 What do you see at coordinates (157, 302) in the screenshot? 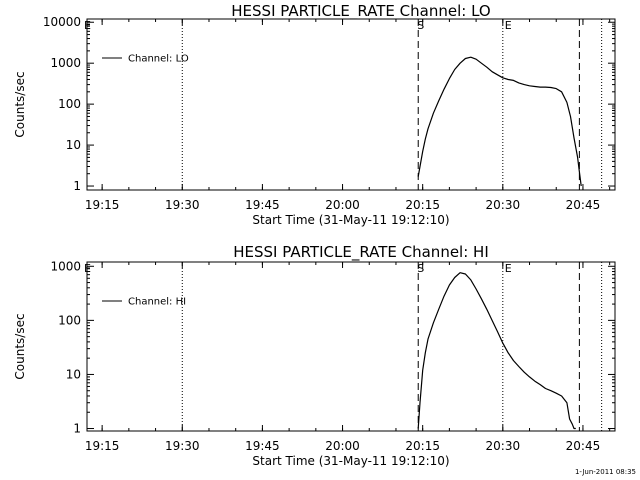
I see `legend-label: Channel: HI` at bounding box center [157, 302].